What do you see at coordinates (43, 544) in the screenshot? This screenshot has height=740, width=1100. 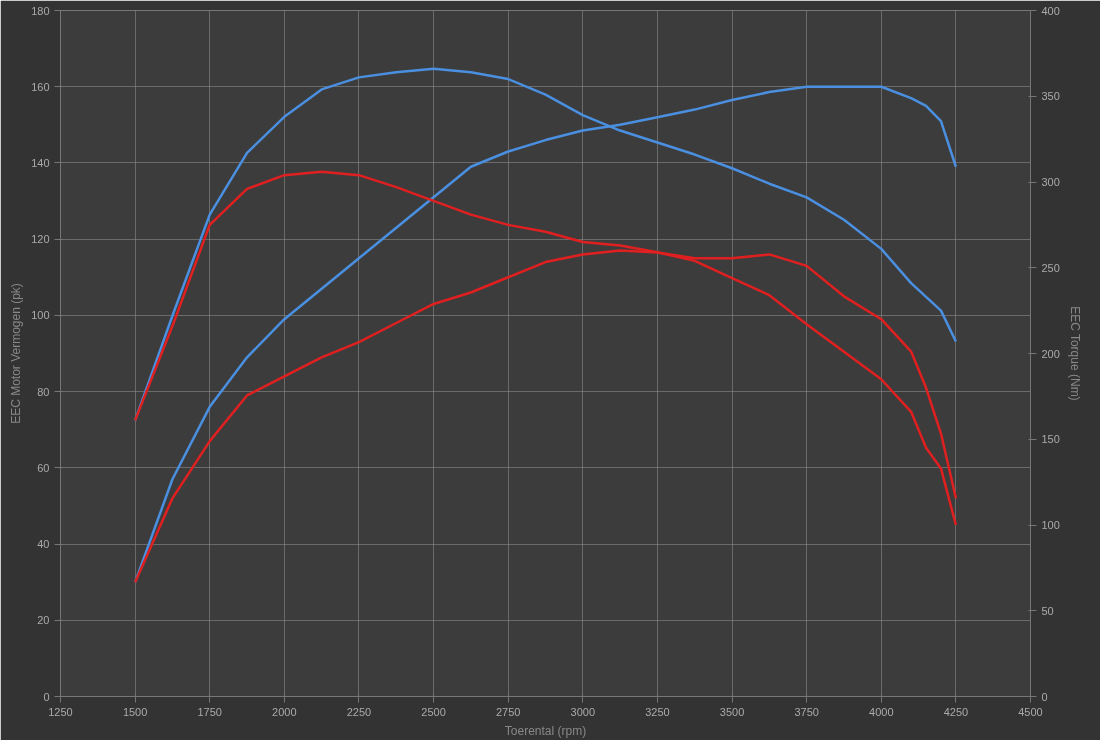 I see `y-tick-label: 40` at bounding box center [43, 544].